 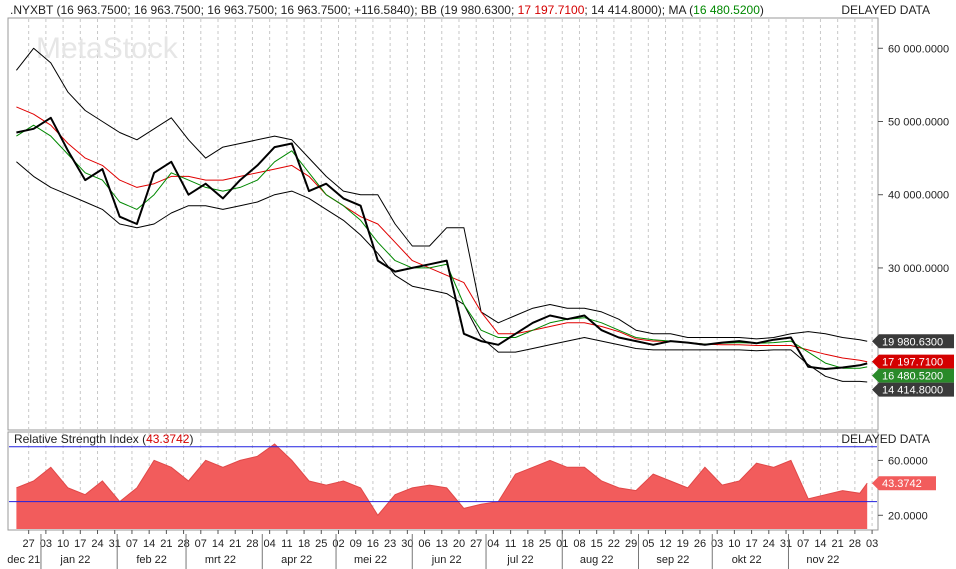 What do you see at coordinates (597, 544) in the screenshot?
I see `x-day-label: 15` at bounding box center [597, 544].